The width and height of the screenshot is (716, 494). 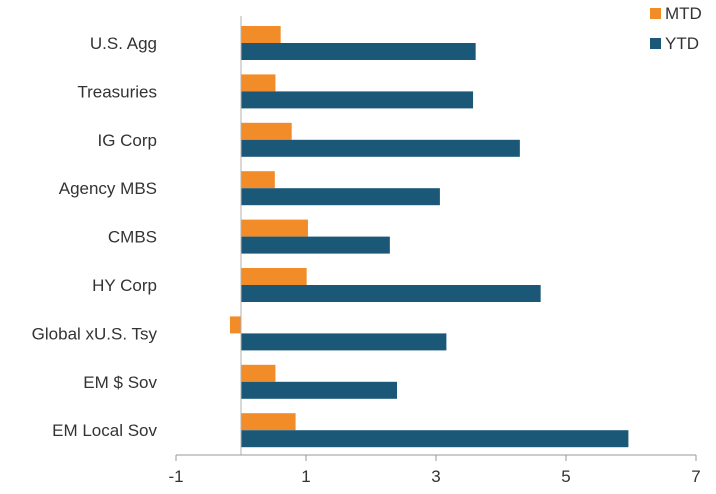 I want to click on category-label-em-local-sov: EM Local Sov, so click(x=104, y=430).